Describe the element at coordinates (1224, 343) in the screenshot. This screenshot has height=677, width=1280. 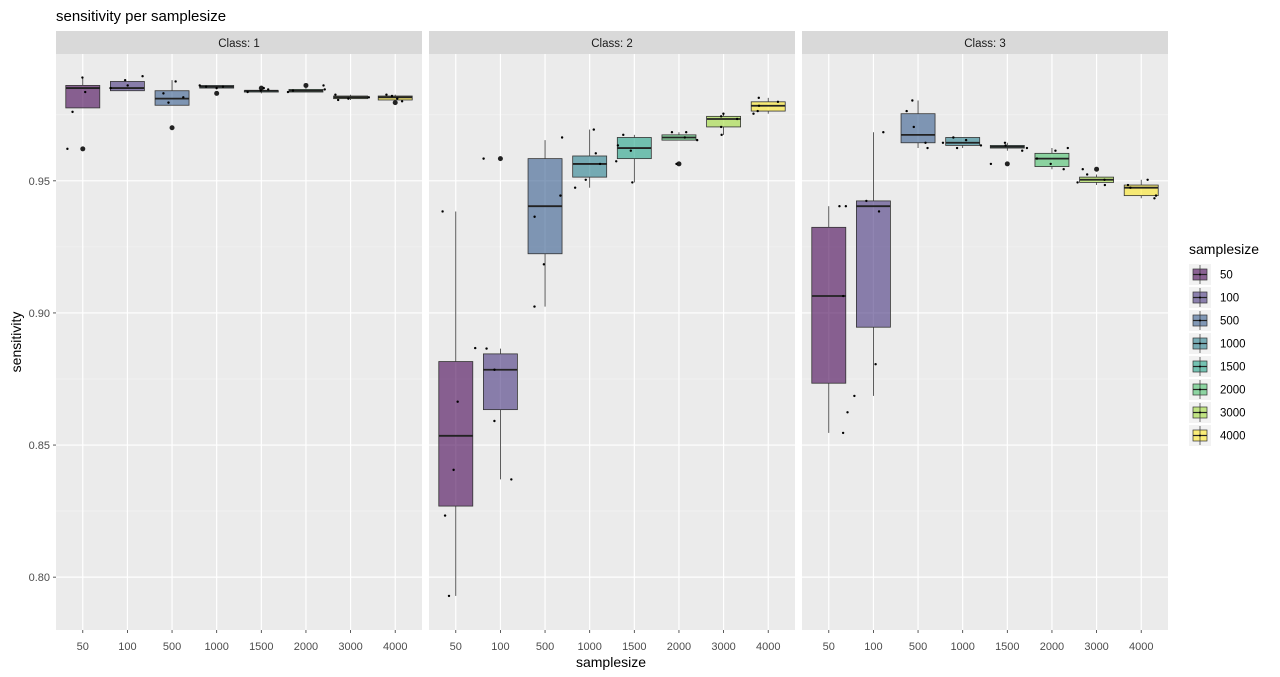
I see `legend: samplesize 50 100 500 1000 1500 2000 3000 4000` at that location.